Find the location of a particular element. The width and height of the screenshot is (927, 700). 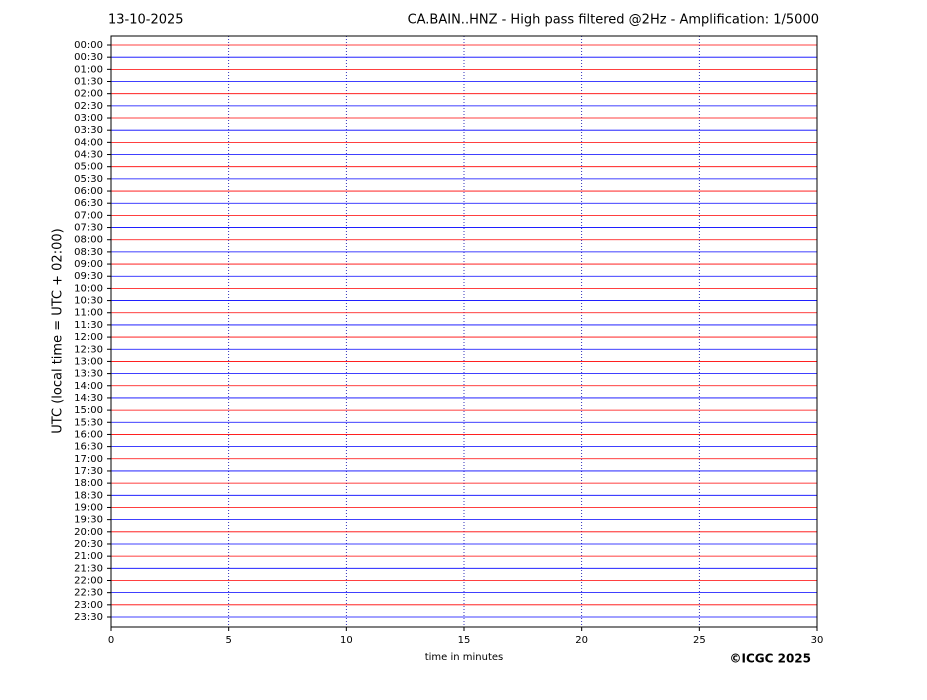

y-tick-label: 22:00 is located at coordinates (88, 580).